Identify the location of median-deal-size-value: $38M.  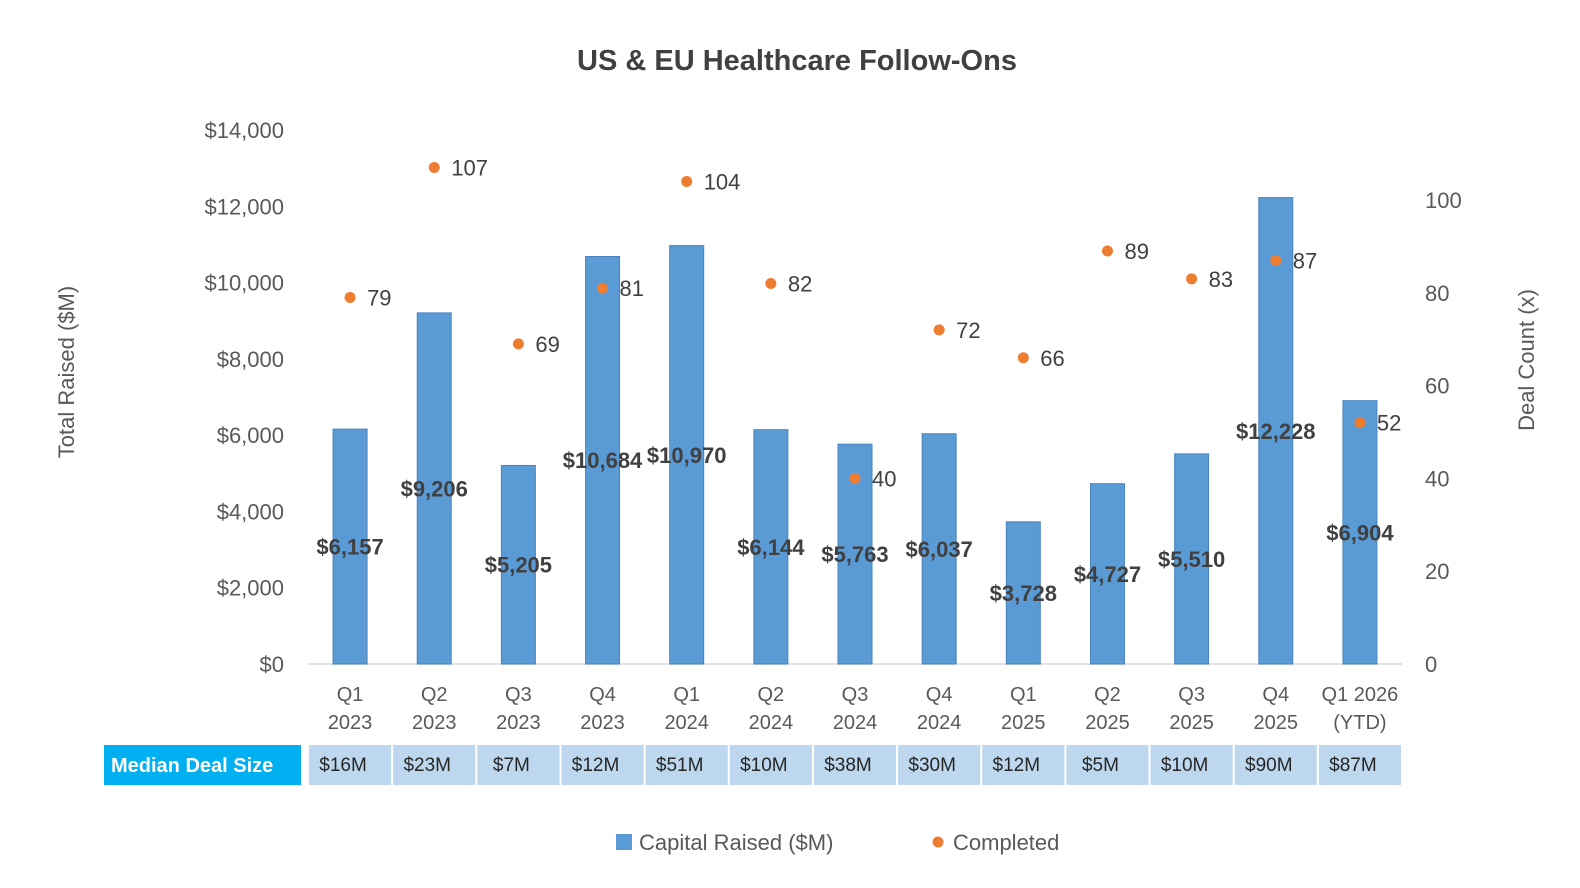
(848, 765).